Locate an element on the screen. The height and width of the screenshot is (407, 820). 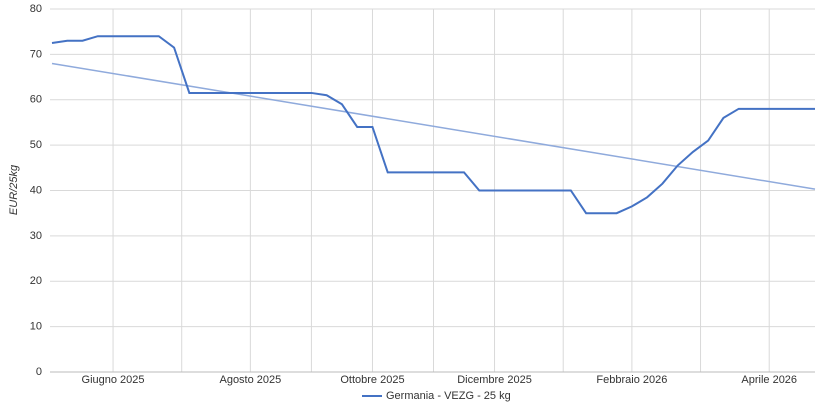
x-tick-label: Dicembre 2025 is located at coordinates (494, 380).